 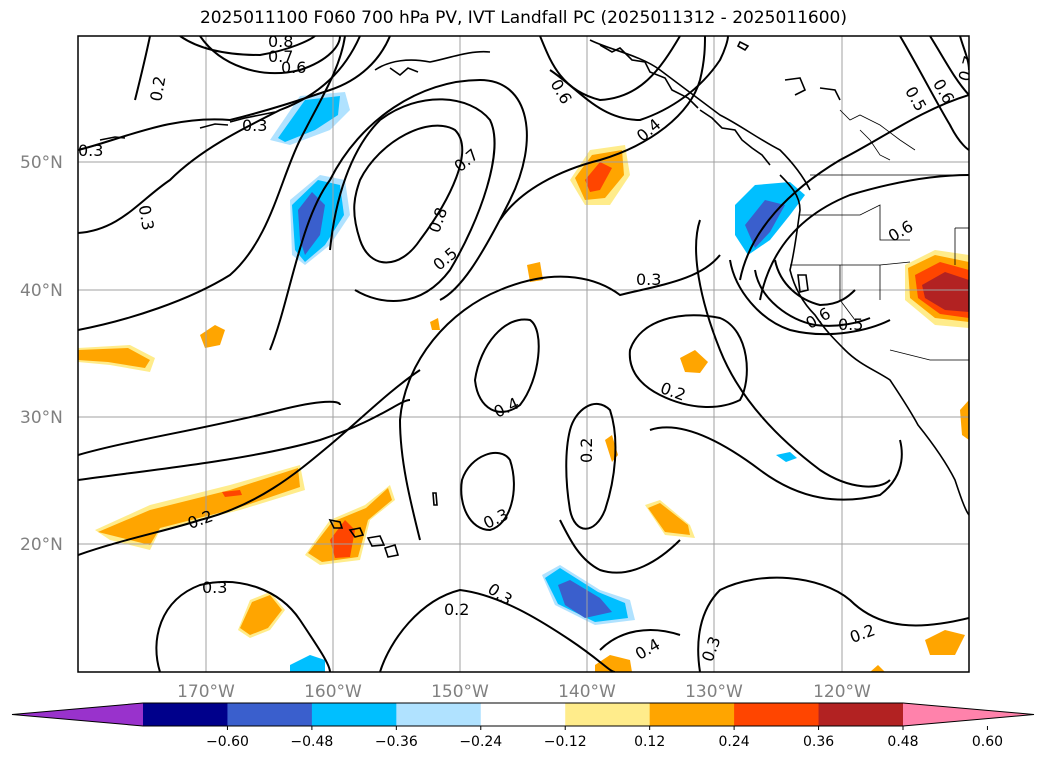 I want to click on colorbar-tick-label: −0.36, so click(x=396, y=742).